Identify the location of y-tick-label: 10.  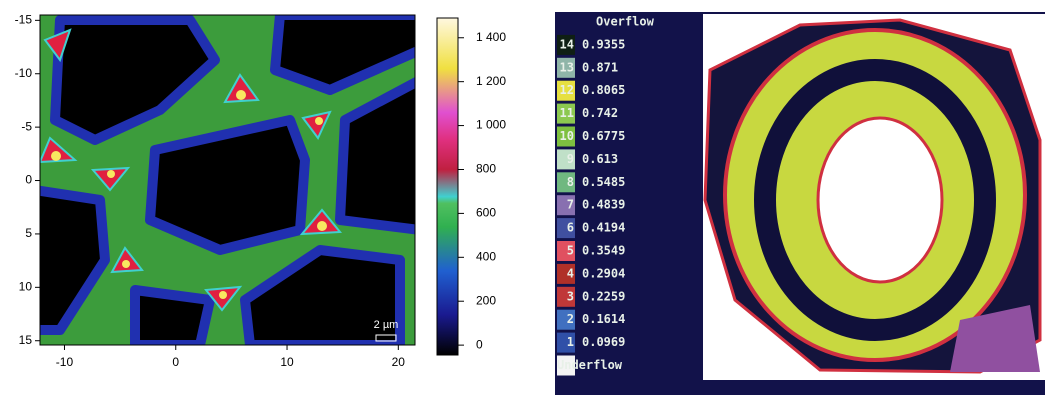
(26, 287).